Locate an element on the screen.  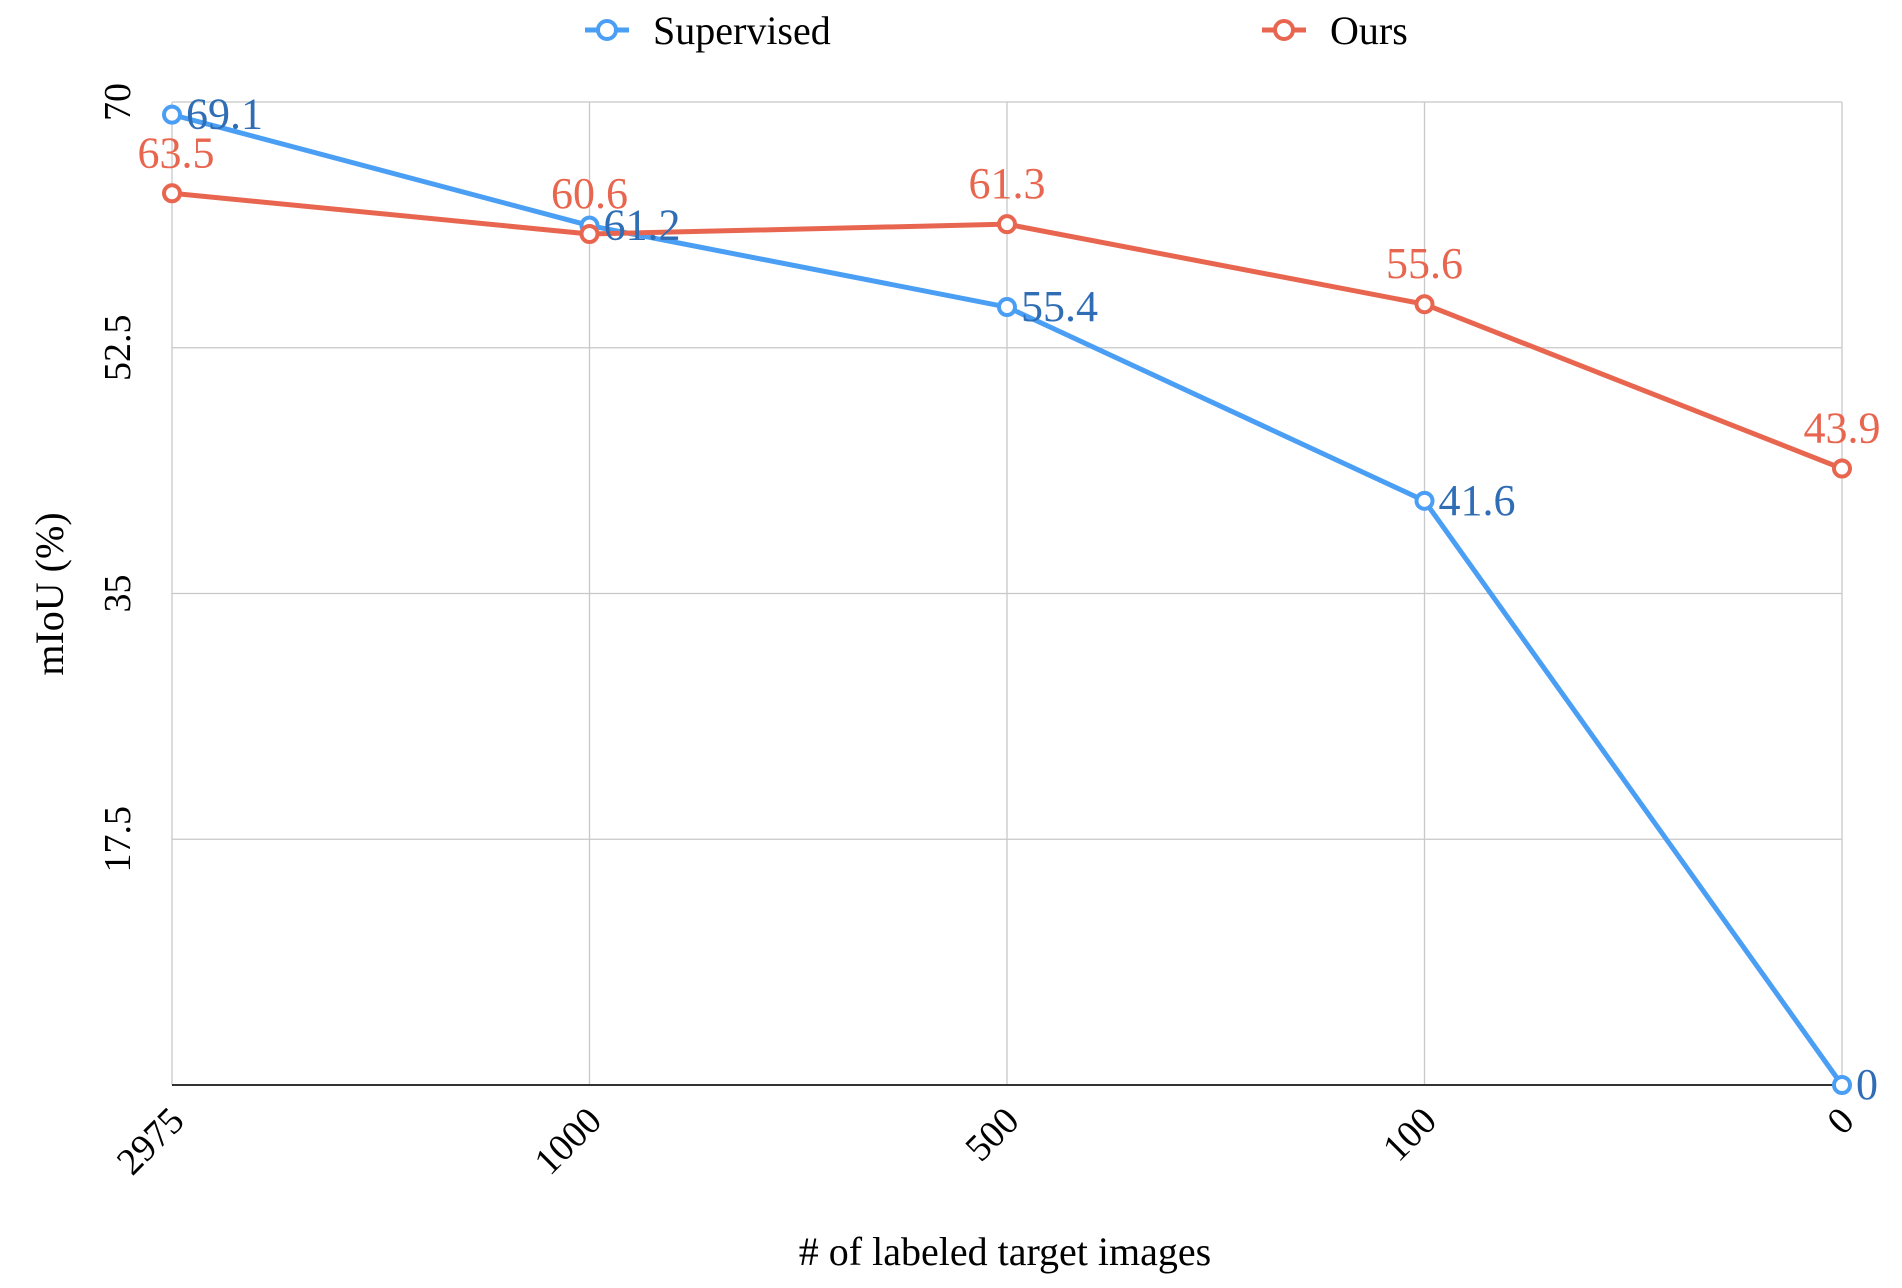
y-tick-label: 35 is located at coordinates (118, 594).